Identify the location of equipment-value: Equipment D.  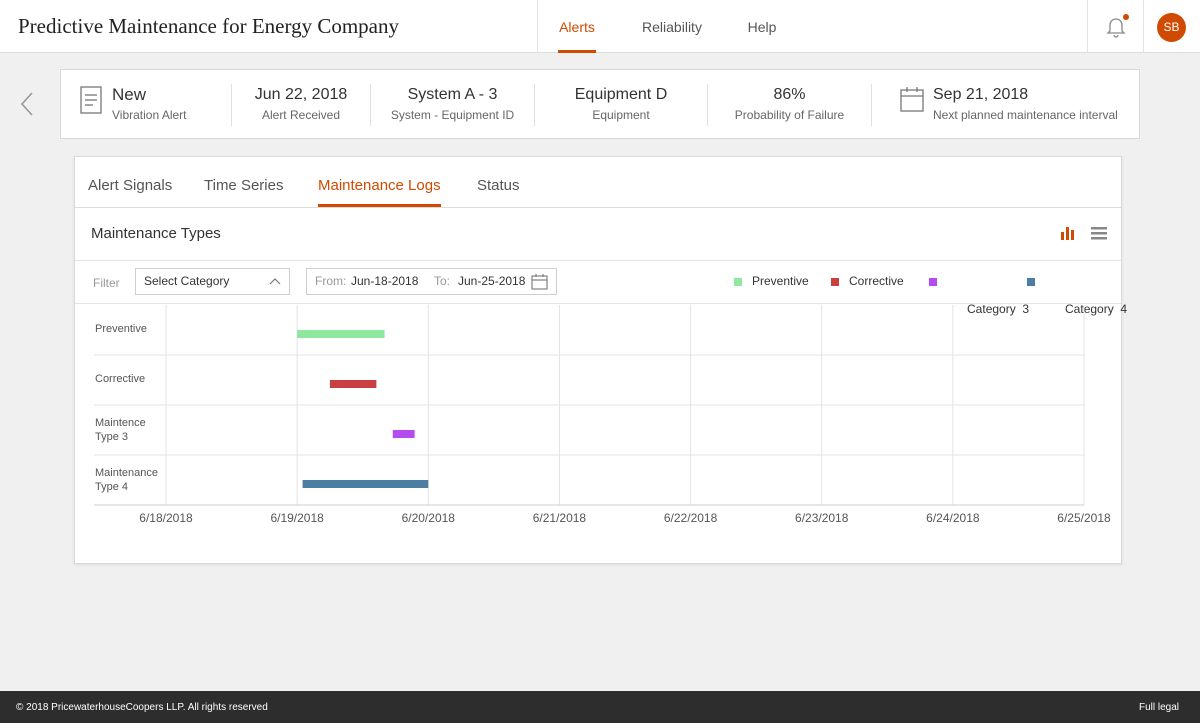
(621, 94).